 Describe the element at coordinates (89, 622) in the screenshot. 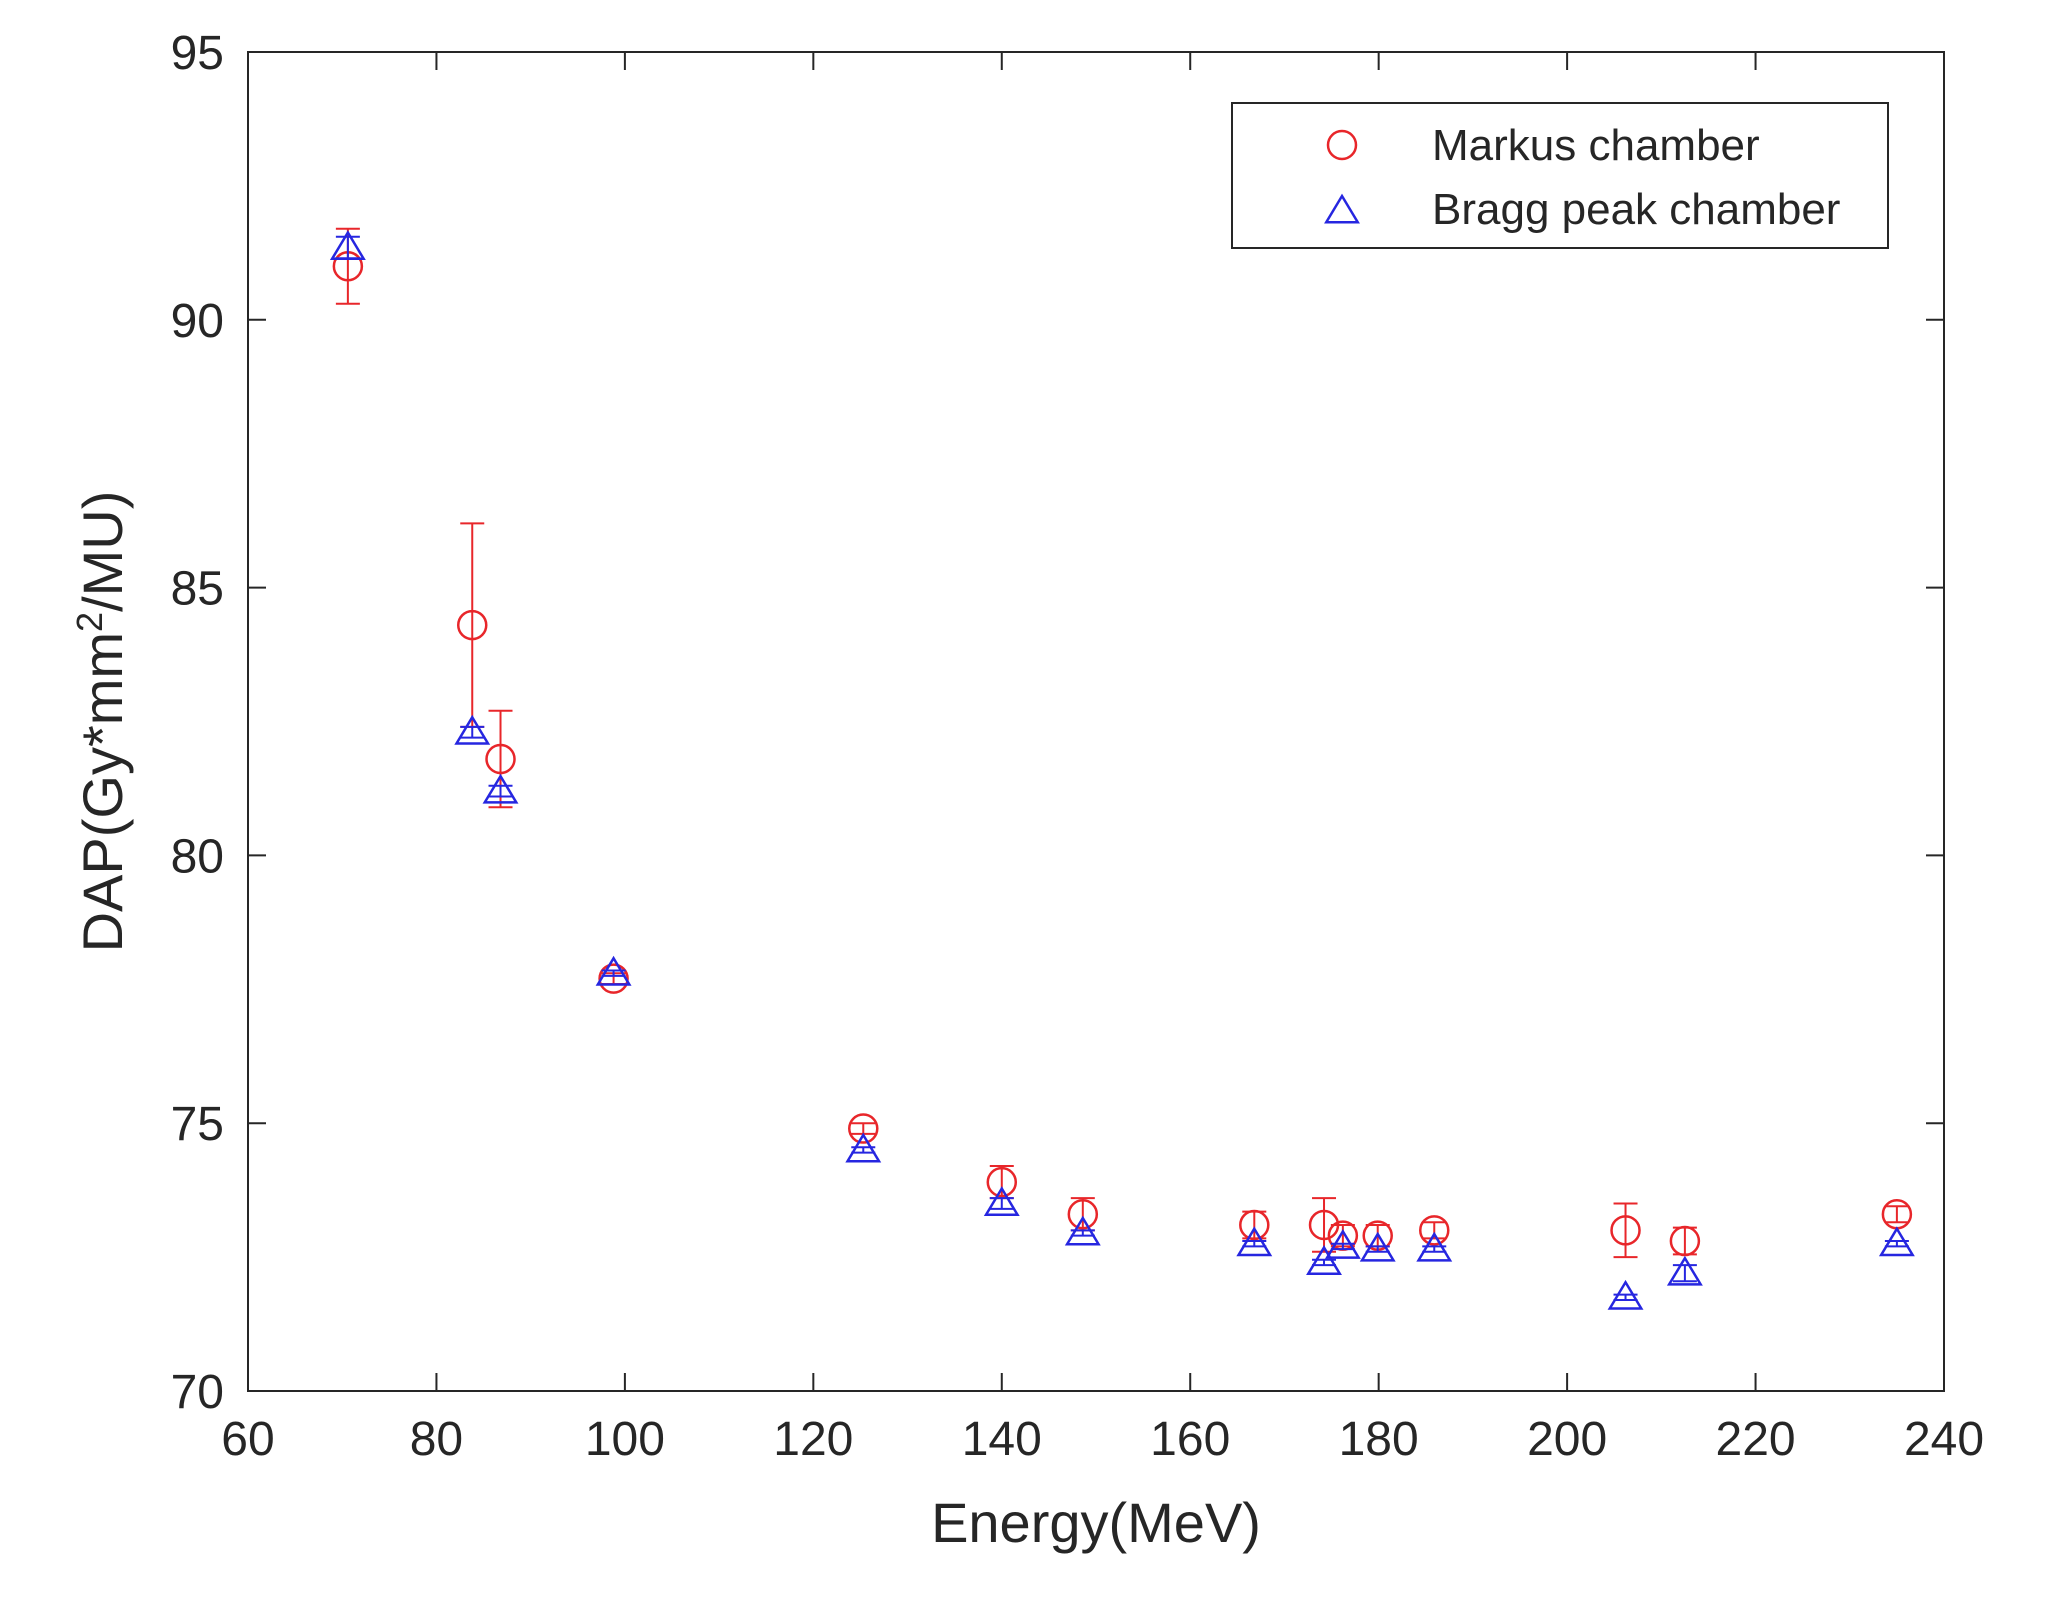

I see `y-axis-title-superscript: 2` at that location.